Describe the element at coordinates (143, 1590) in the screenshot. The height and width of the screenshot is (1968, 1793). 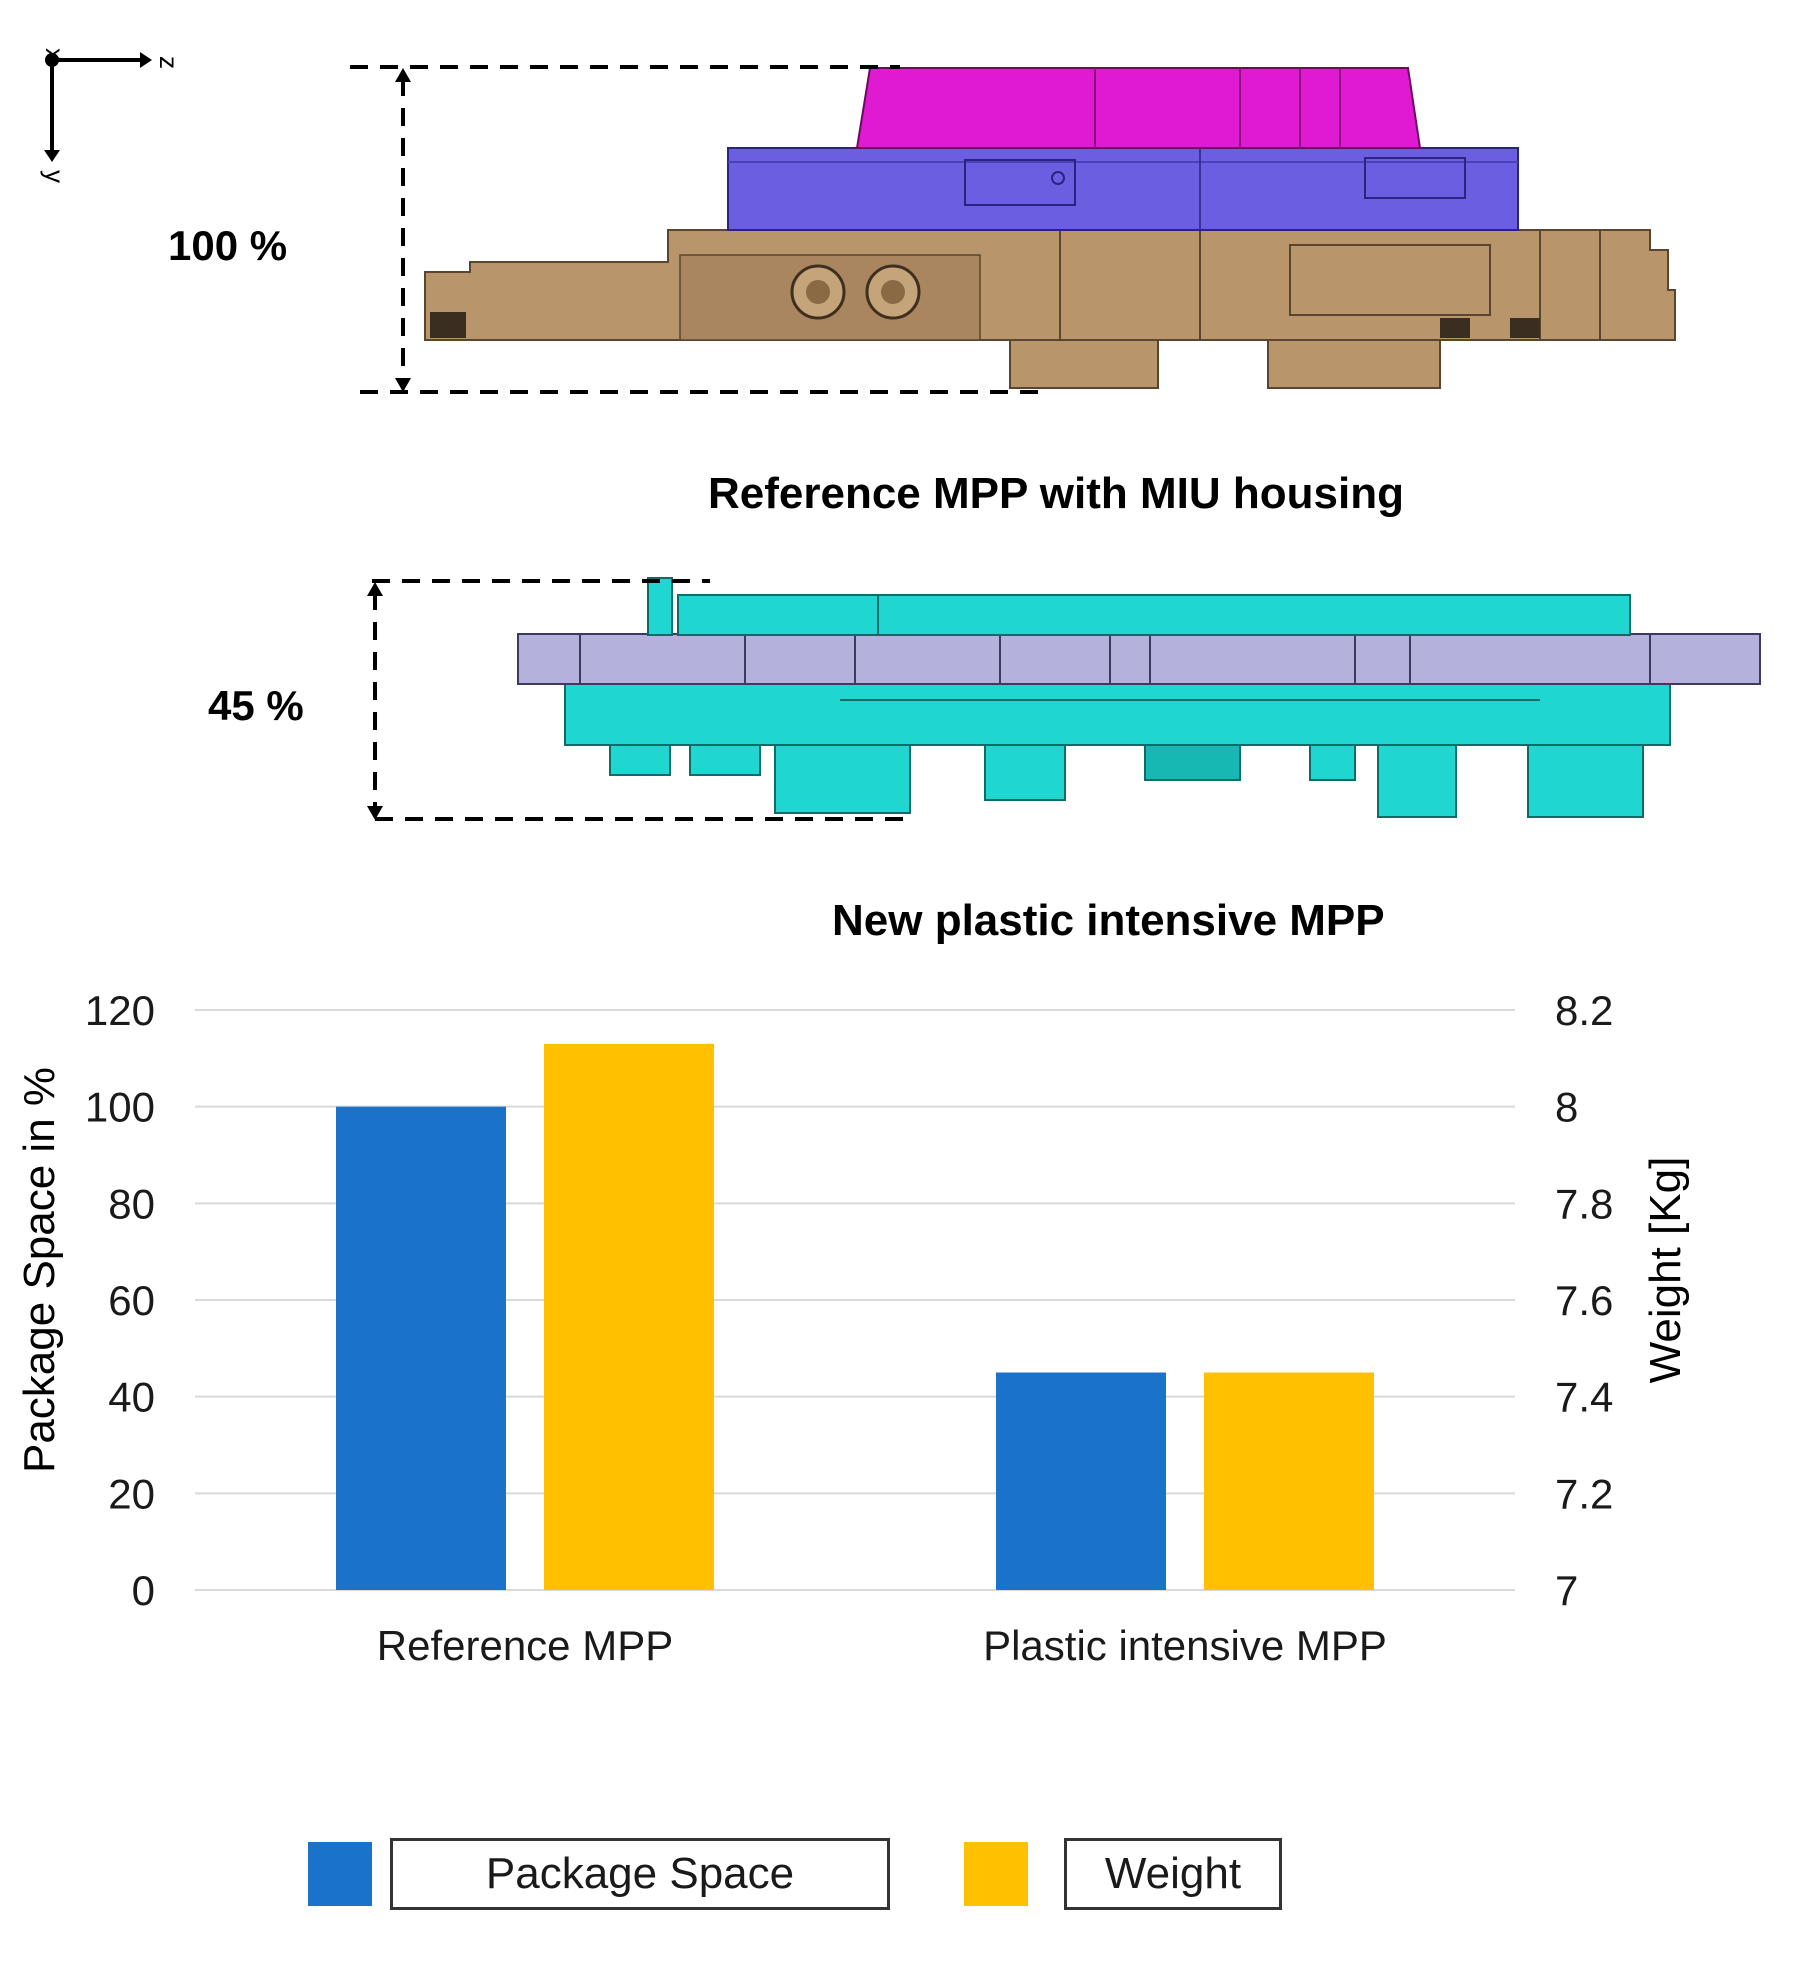
I see `left-tick-label: 0` at that location.